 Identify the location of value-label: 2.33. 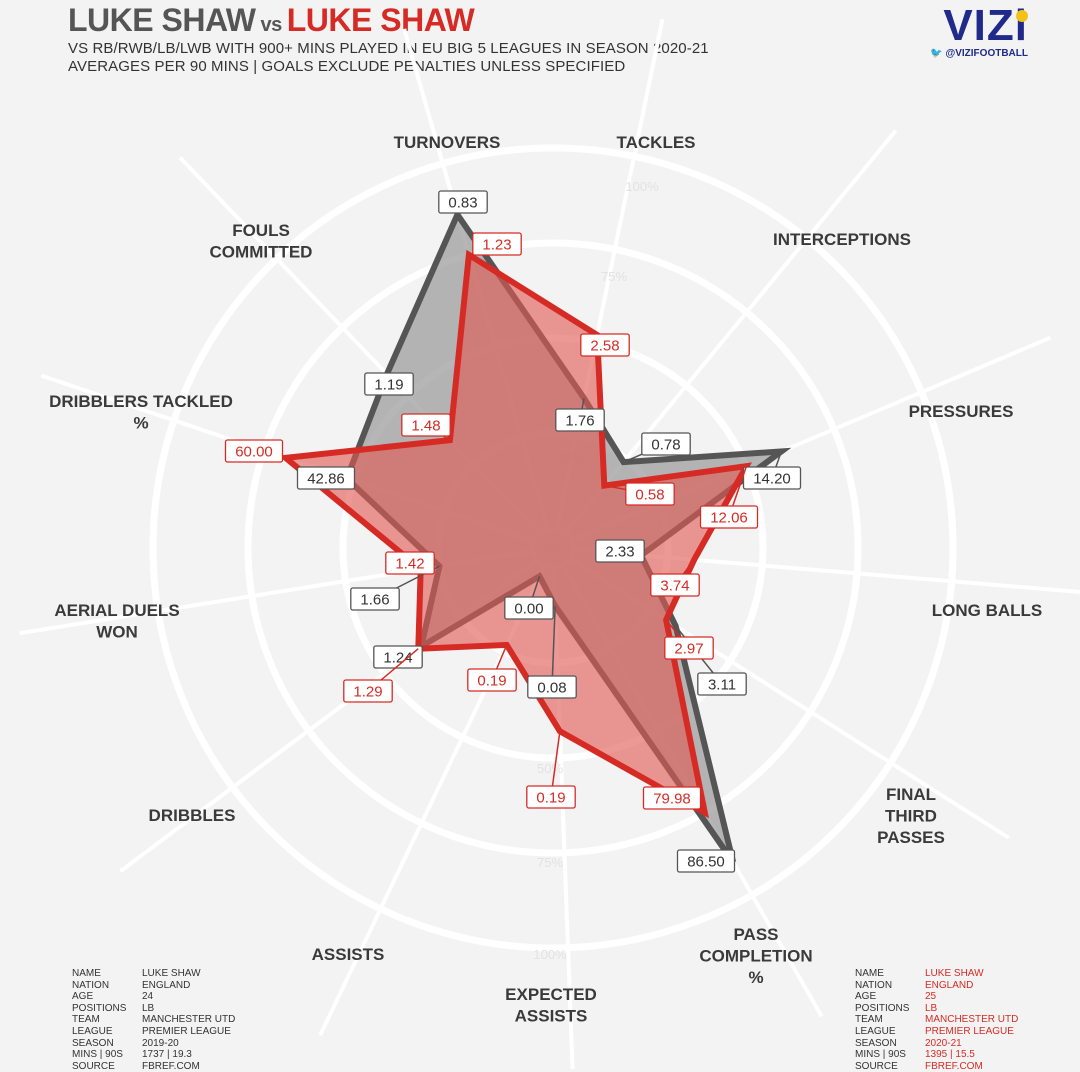
(619, 552).